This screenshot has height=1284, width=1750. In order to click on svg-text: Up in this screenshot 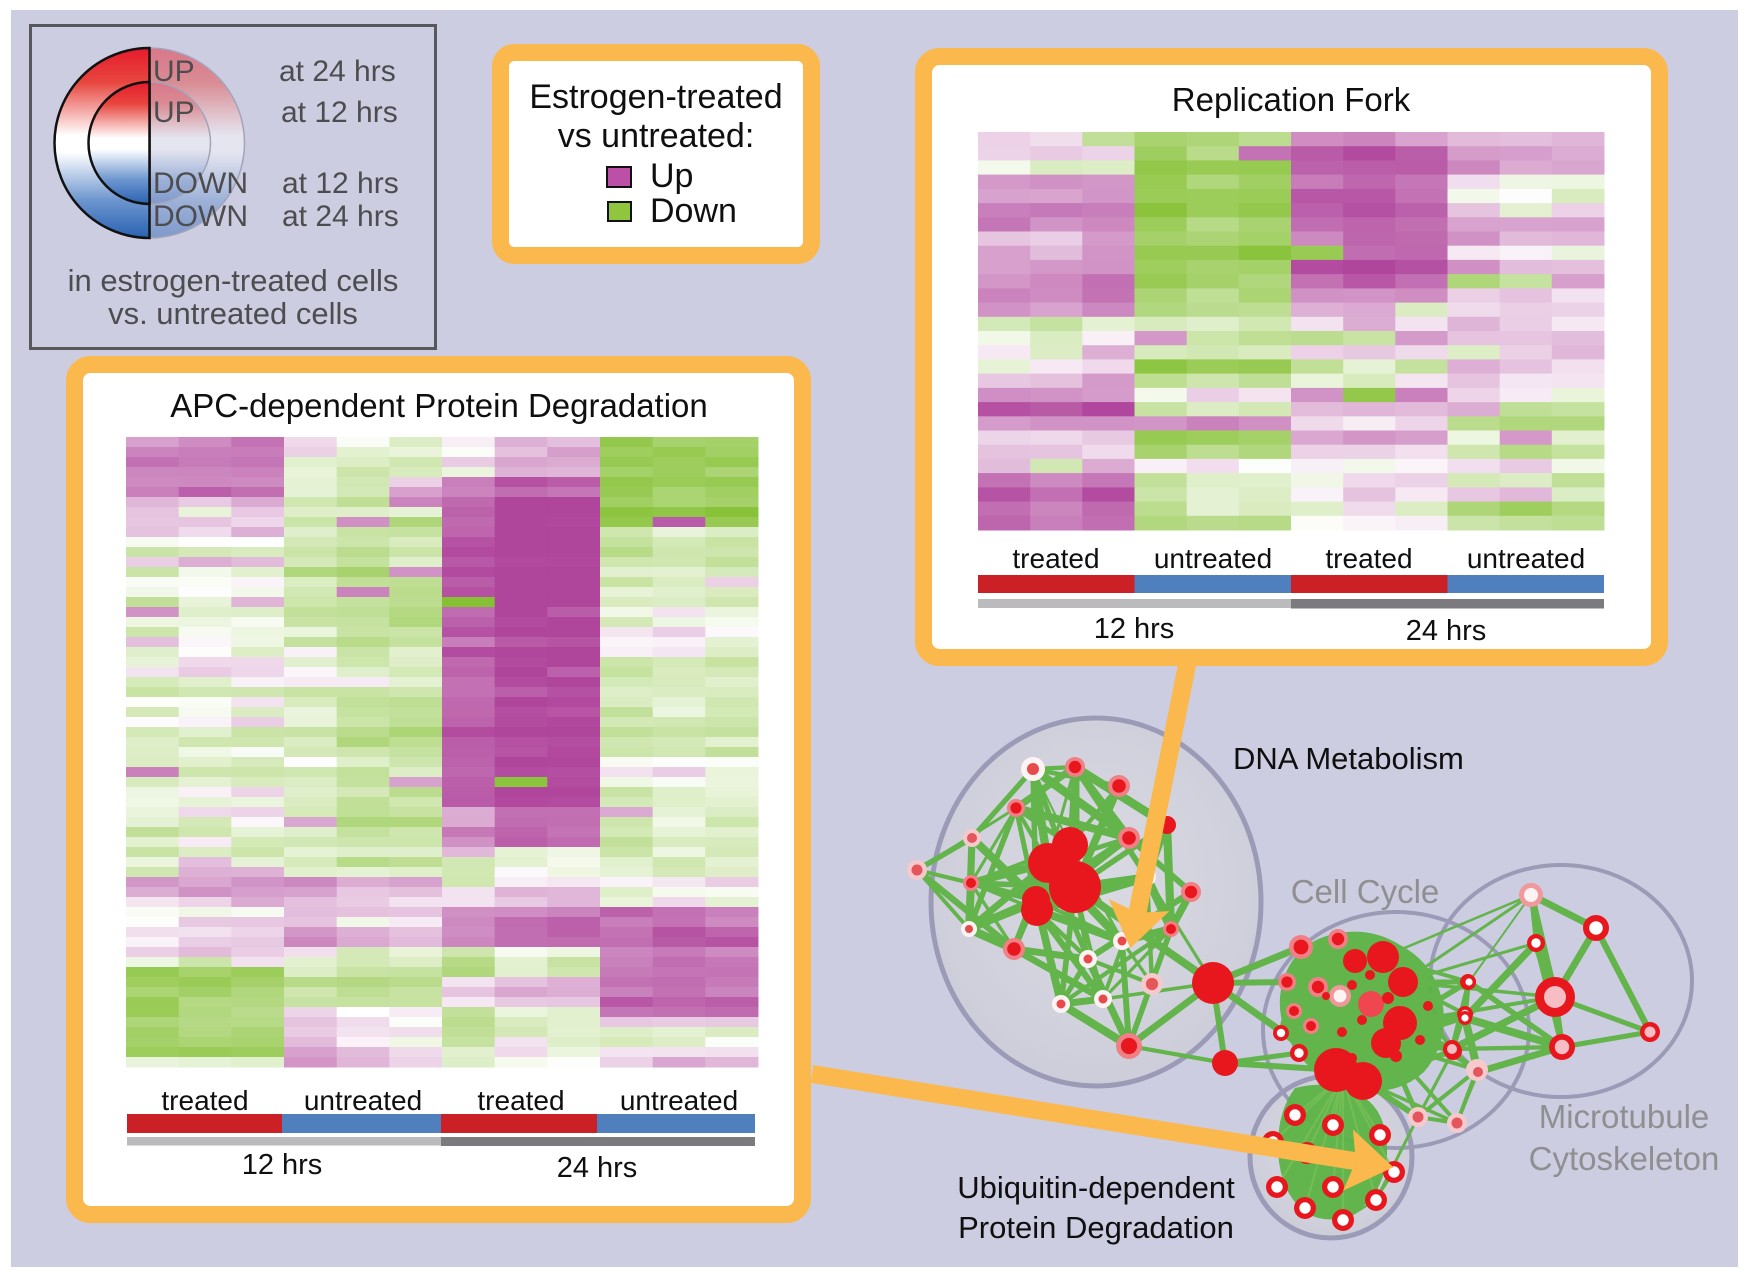, I will do `click(671, 176)`.